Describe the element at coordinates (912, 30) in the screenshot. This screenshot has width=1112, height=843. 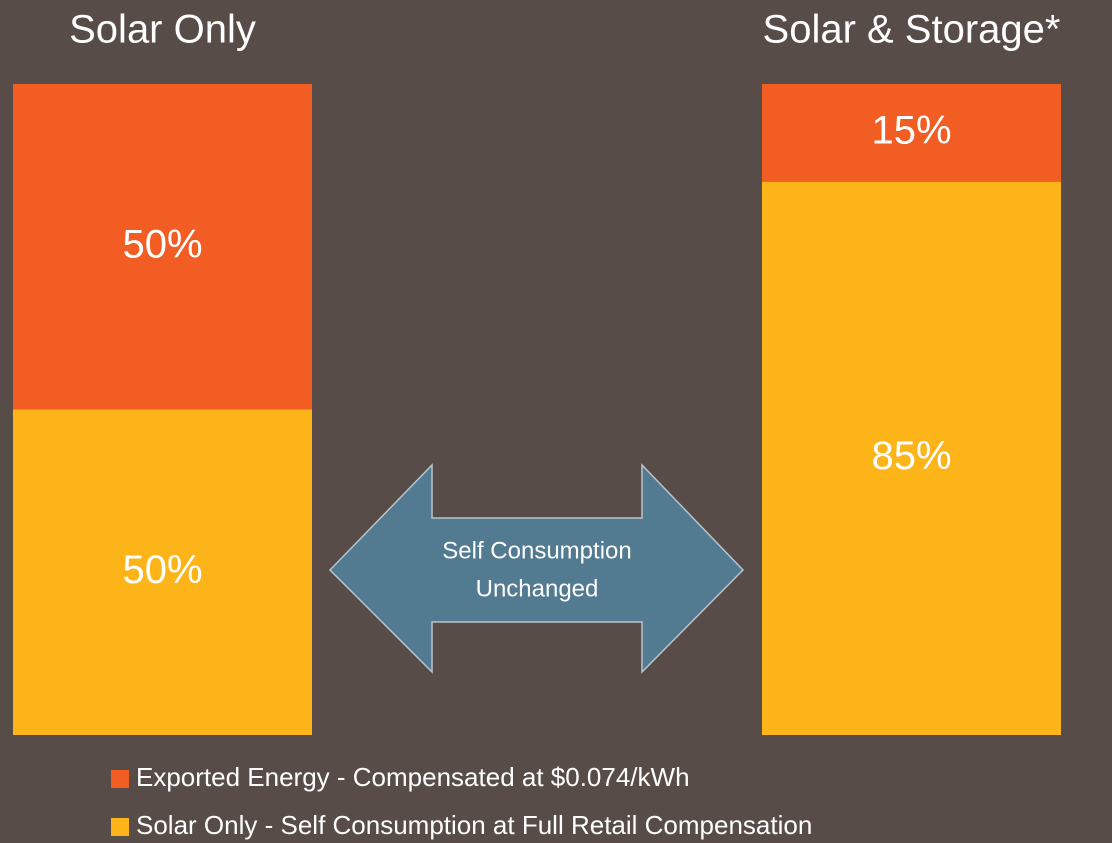
I see `category-label: Solar & Storage*` at that location.